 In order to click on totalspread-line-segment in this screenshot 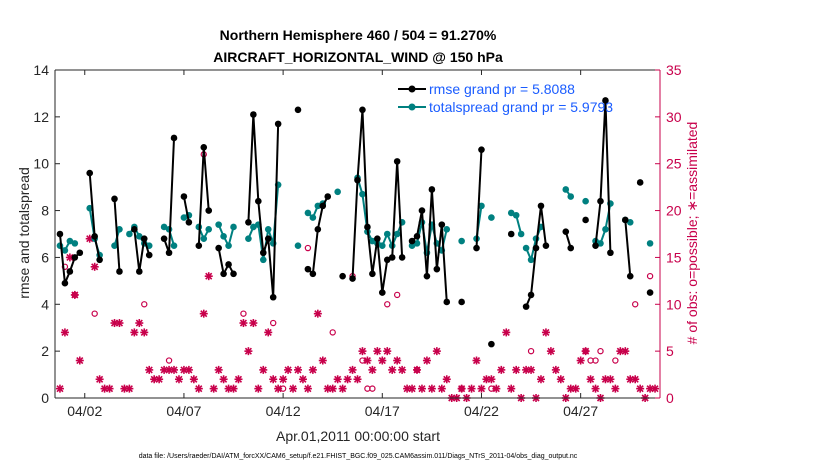, I will do `click(226, 235)`.